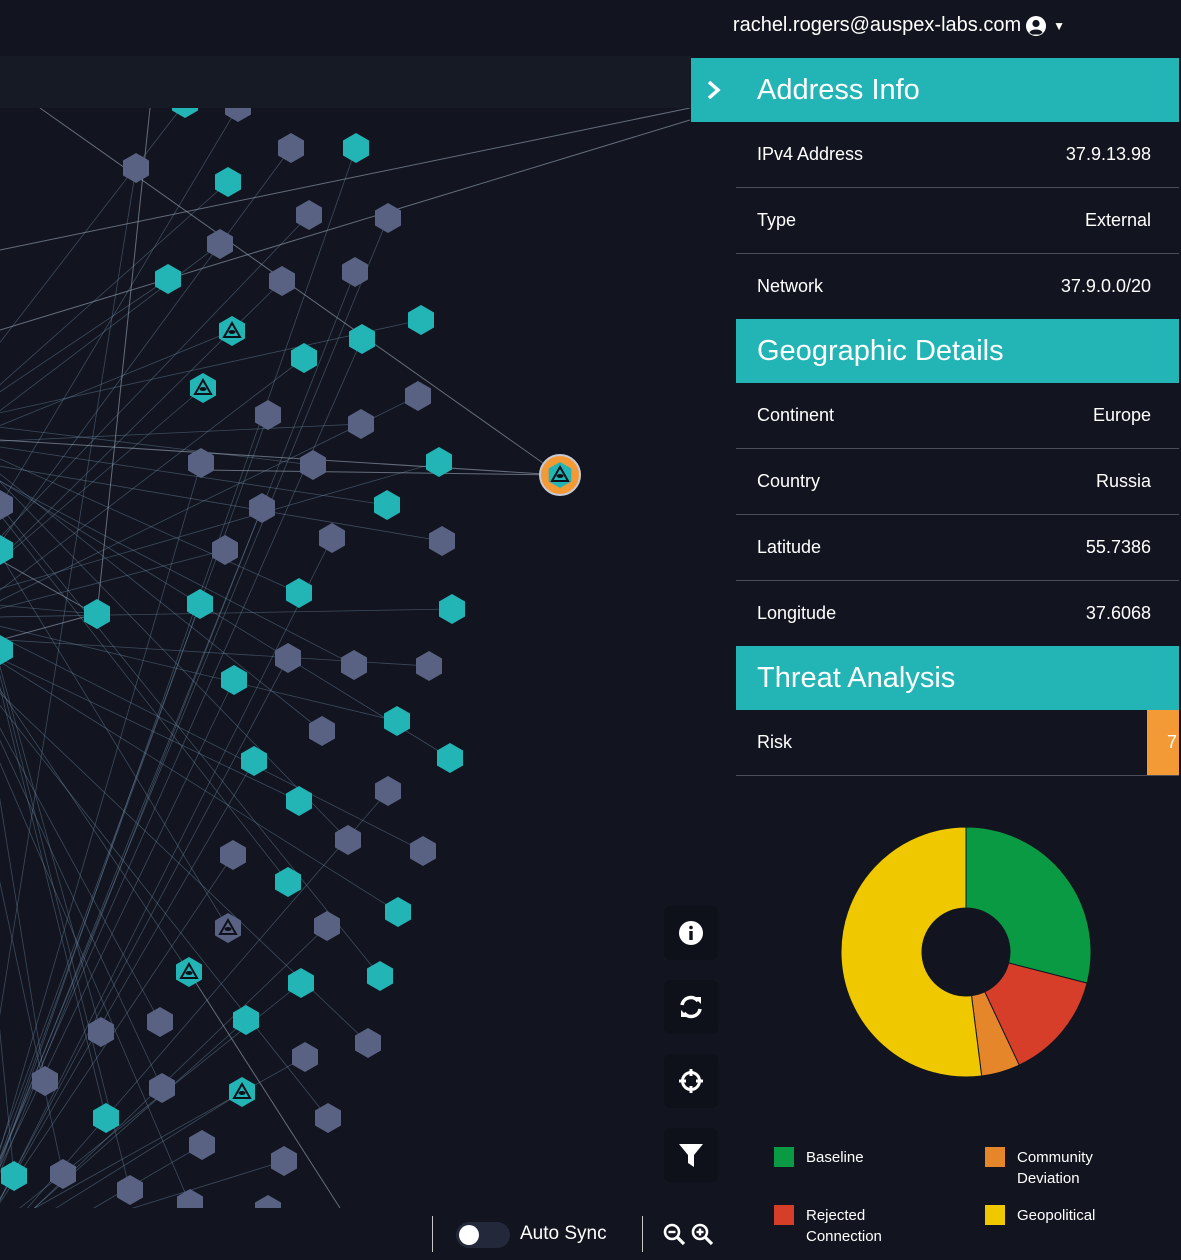  Describe the element at coordinates (469, 1235) in the screenshot. I see `toggle-knob` at that location.